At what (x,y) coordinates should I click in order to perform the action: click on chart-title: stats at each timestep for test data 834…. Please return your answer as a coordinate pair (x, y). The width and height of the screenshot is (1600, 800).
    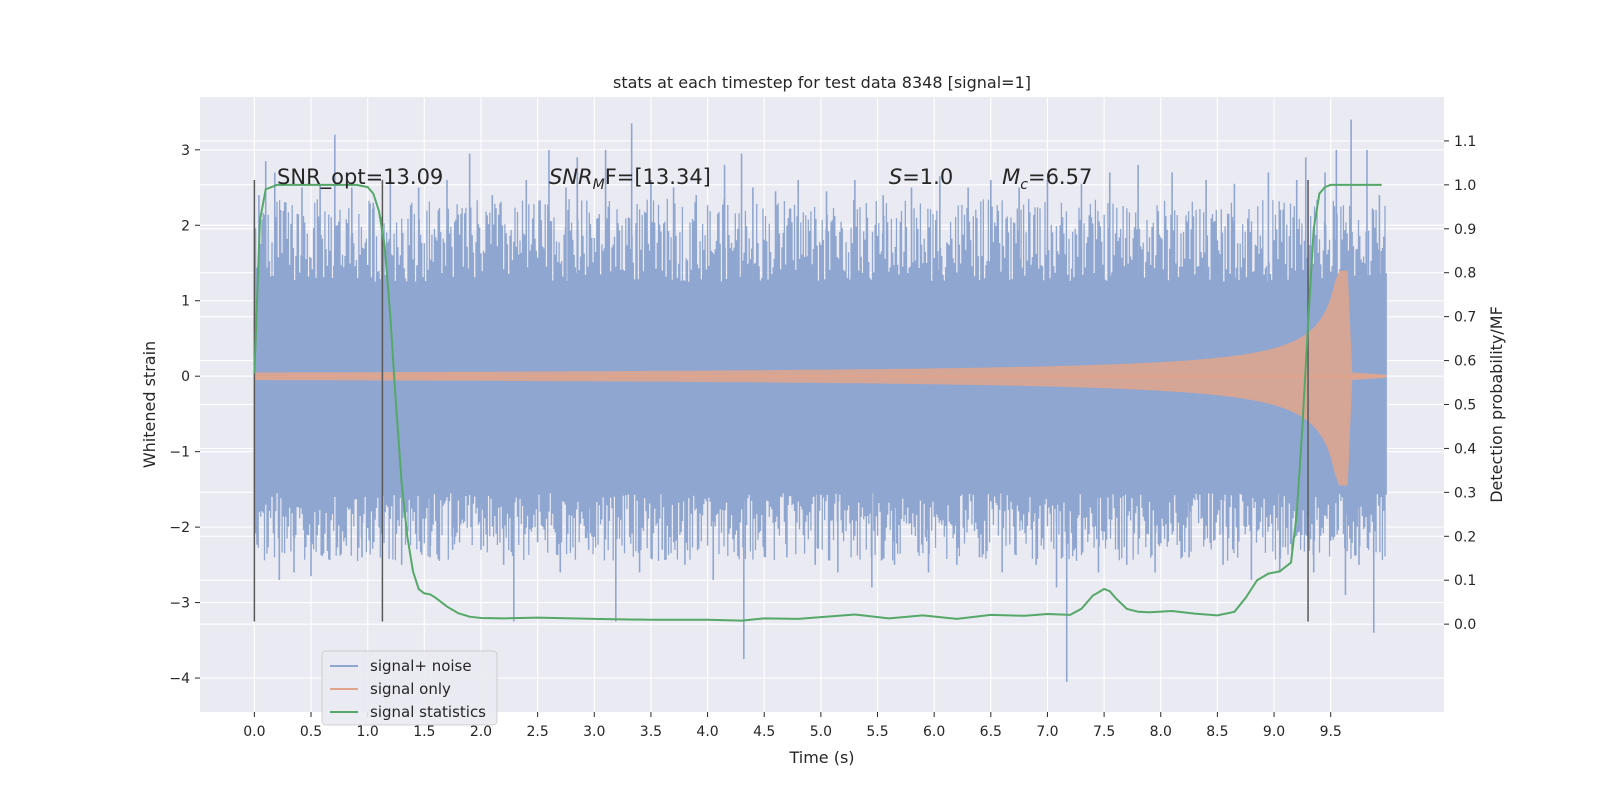
    Looking at the image, I should click on (822, 82).